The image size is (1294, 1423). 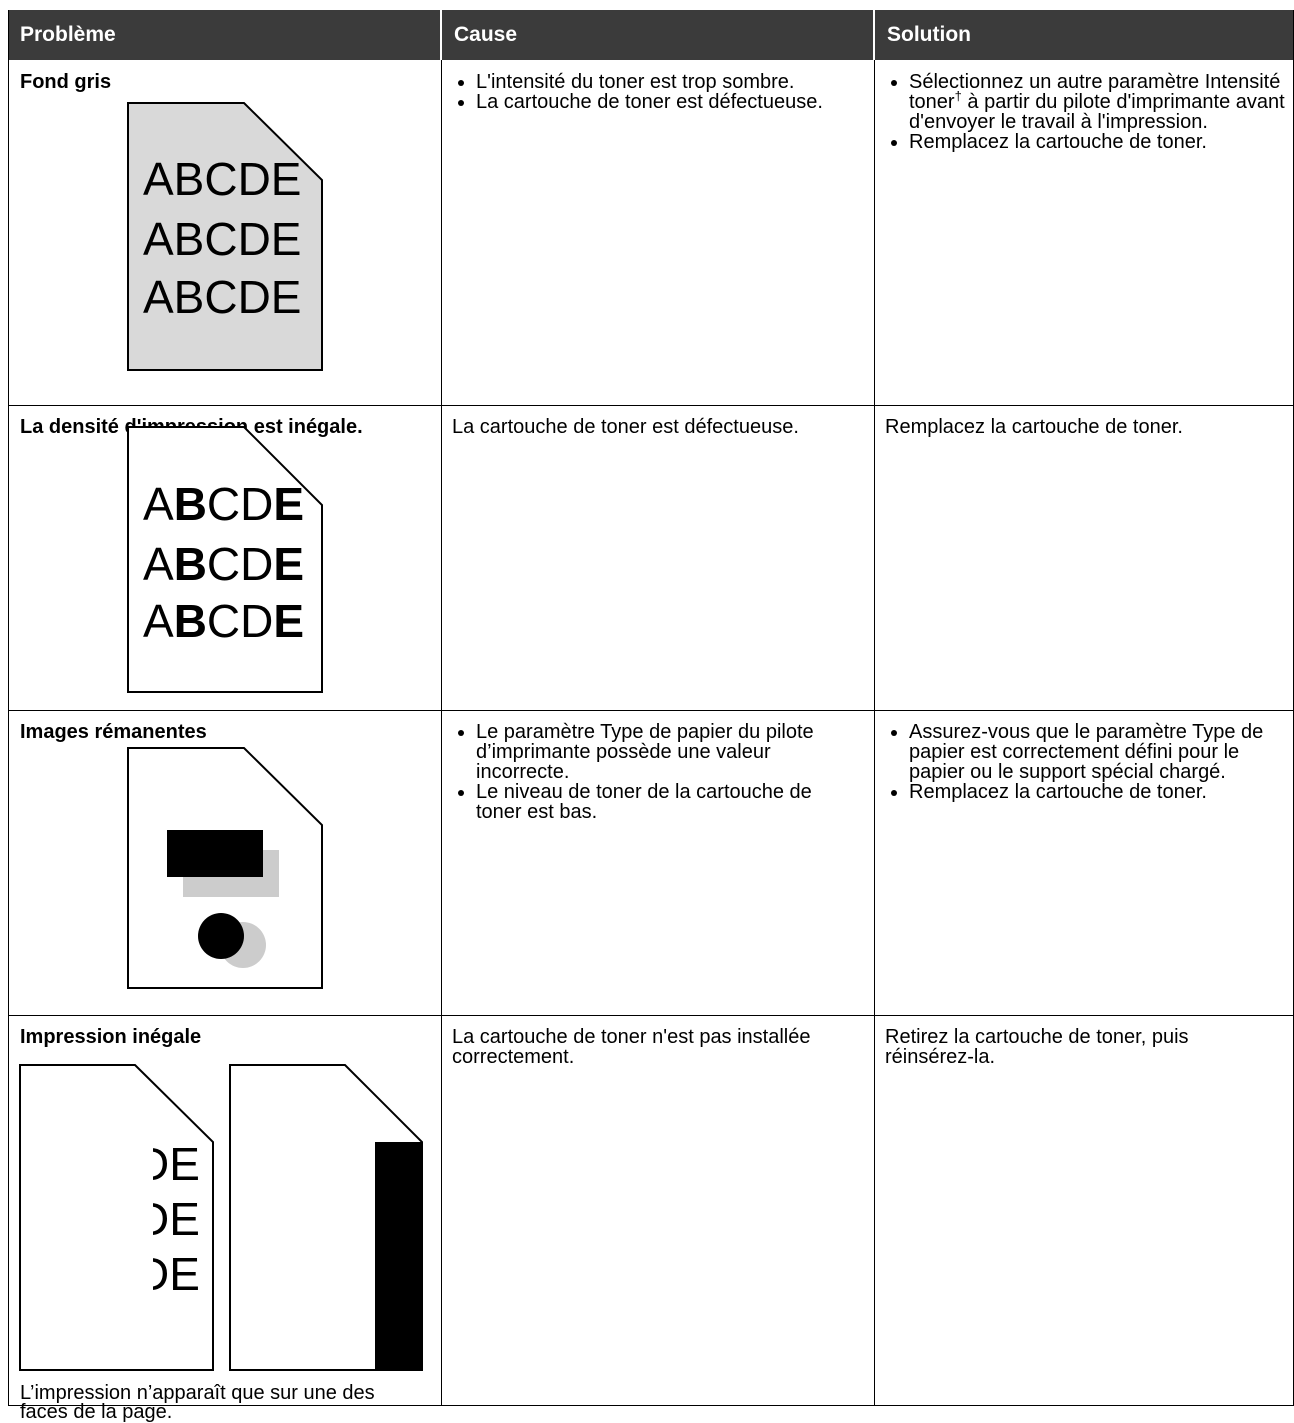 I want to click on header-cell: Solution, so click(x=1084, y=35).